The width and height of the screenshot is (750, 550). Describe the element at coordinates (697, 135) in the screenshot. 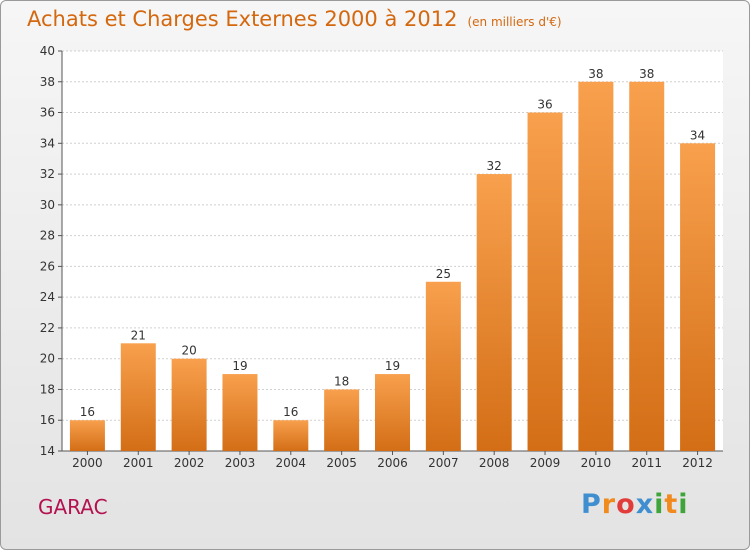

I see `data-label: 34` at that location.